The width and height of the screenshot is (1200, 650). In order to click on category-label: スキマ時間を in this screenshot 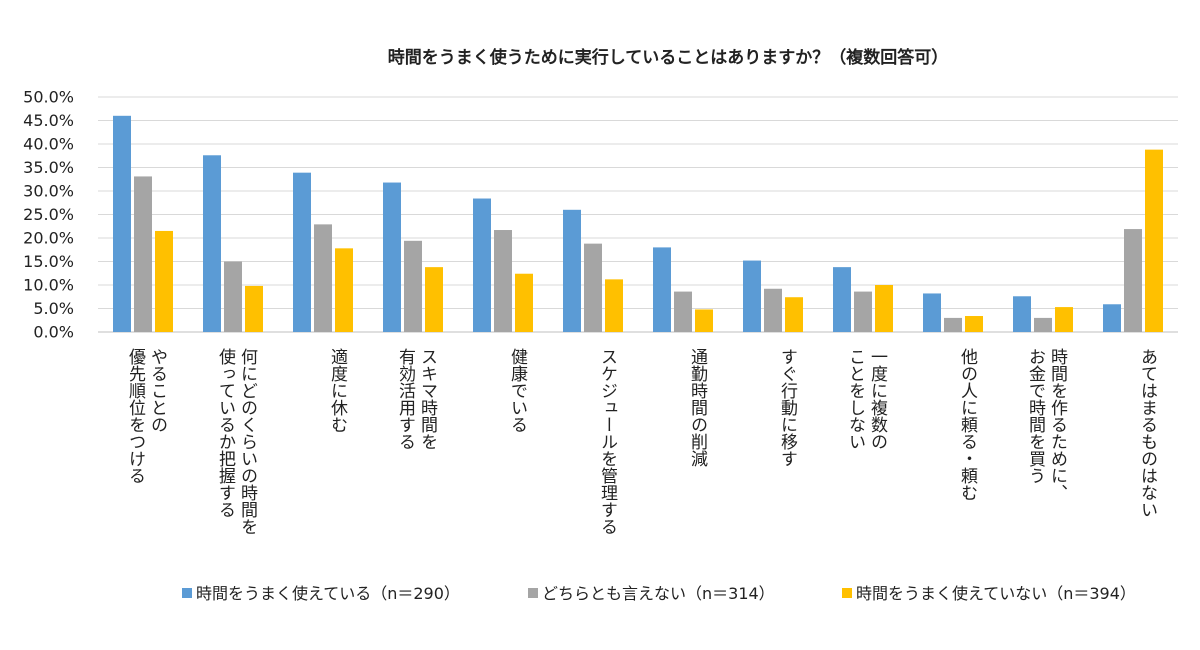, I will do `click(427, 399)`.